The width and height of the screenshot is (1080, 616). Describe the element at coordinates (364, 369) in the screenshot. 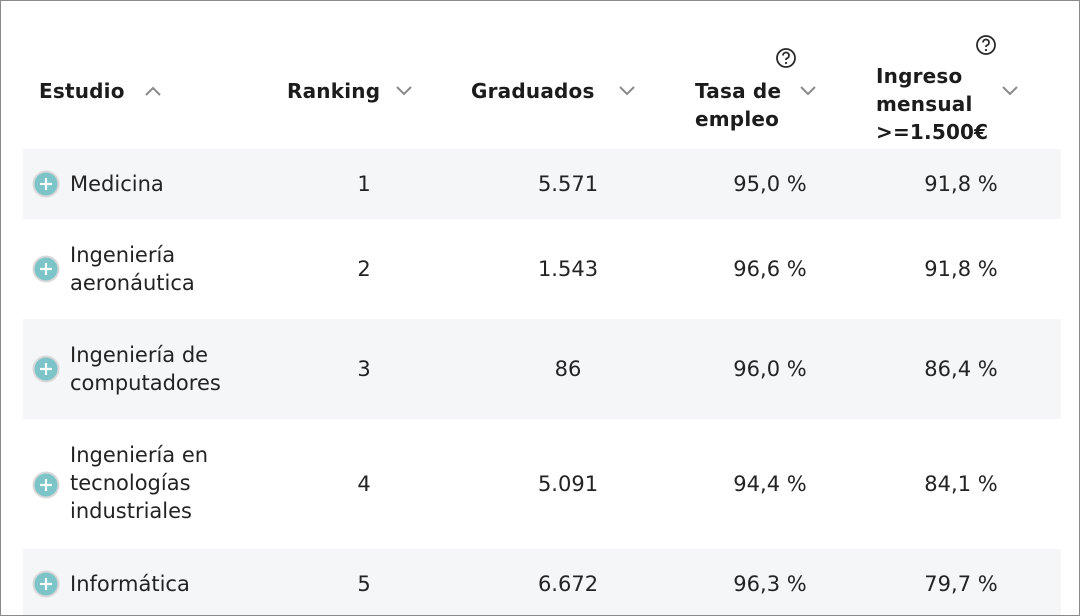

I see `ranking-cell: 3` at that location.